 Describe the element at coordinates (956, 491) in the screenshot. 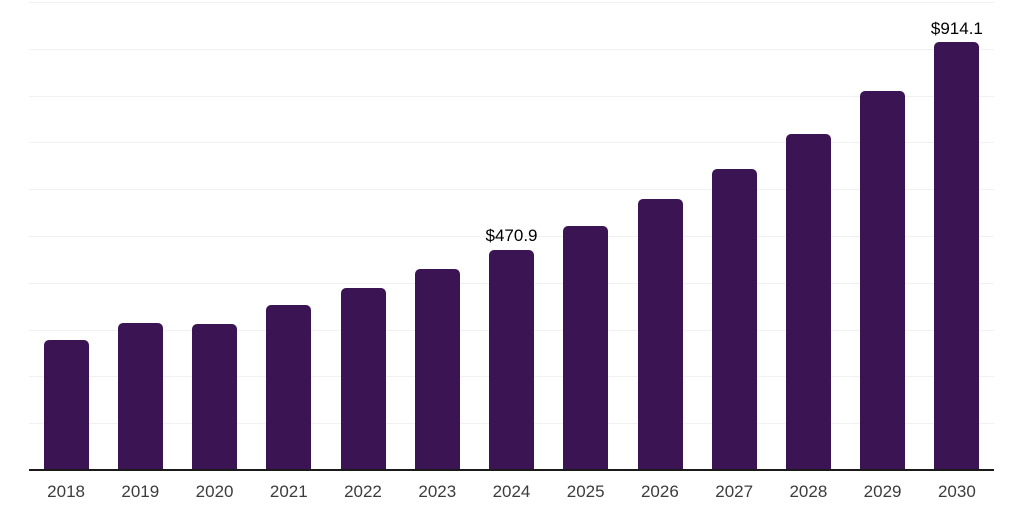

I see `x-tick-label-2030: 2030` at that location.